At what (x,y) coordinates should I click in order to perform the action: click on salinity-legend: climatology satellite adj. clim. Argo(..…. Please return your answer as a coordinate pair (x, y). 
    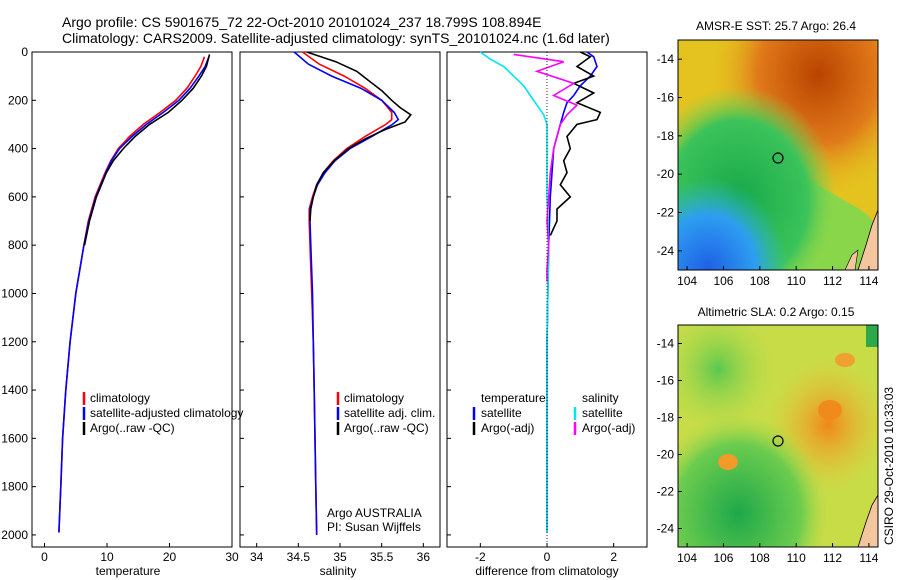
    Looking at the image, I should click on (385, 413).